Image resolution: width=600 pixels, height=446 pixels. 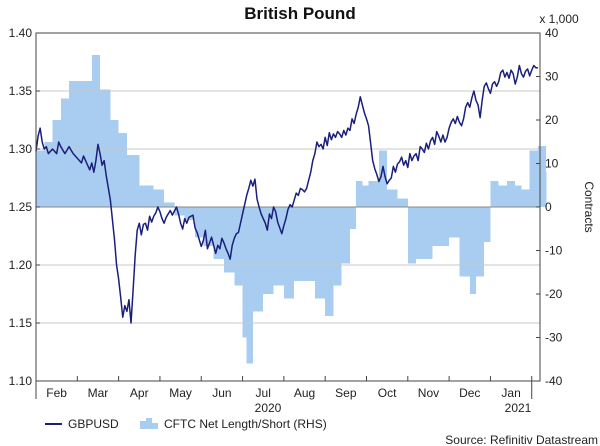 What do you see at coordinates (589, 206) in the screenshot?
I see `right-axis-label: Contracts` at bounding box center [589, 206].